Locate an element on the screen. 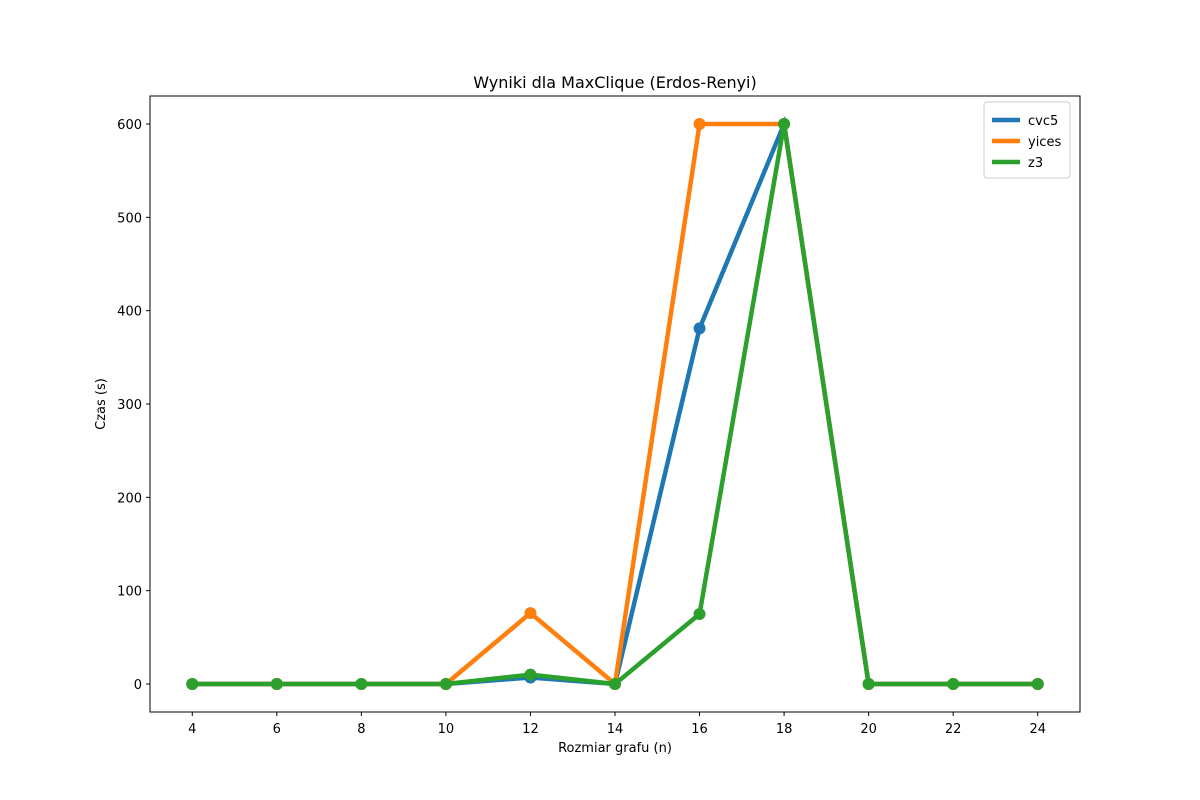 The height and width of the screenshot is (800, 1200). legend: cvc5 yices z3 is located at coordinates (1027, 140).